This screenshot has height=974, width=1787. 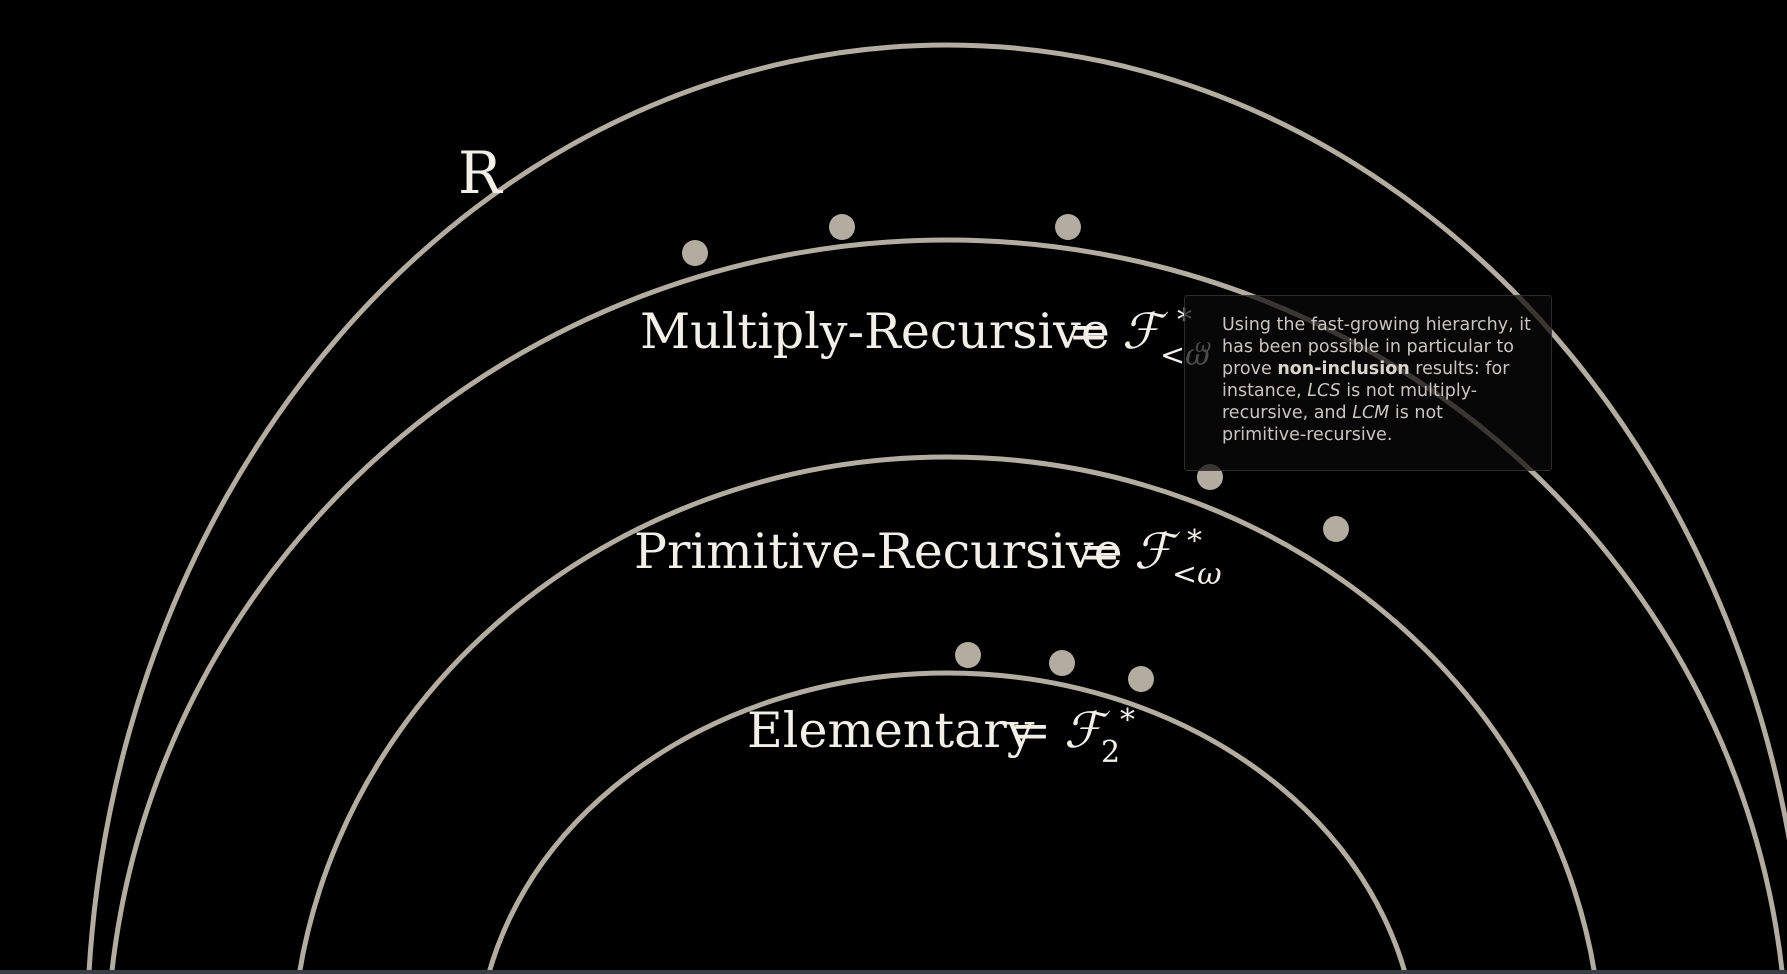 I want to click on primitive-recursive-equals: =, so click(x=1100, y=551).